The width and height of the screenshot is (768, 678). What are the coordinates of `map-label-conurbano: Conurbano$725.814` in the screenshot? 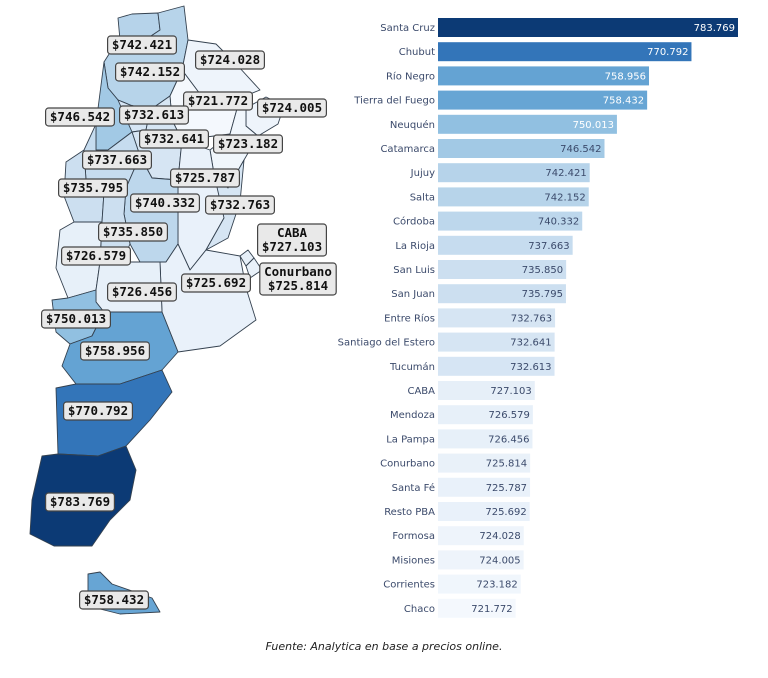 It's located at (298, 279).